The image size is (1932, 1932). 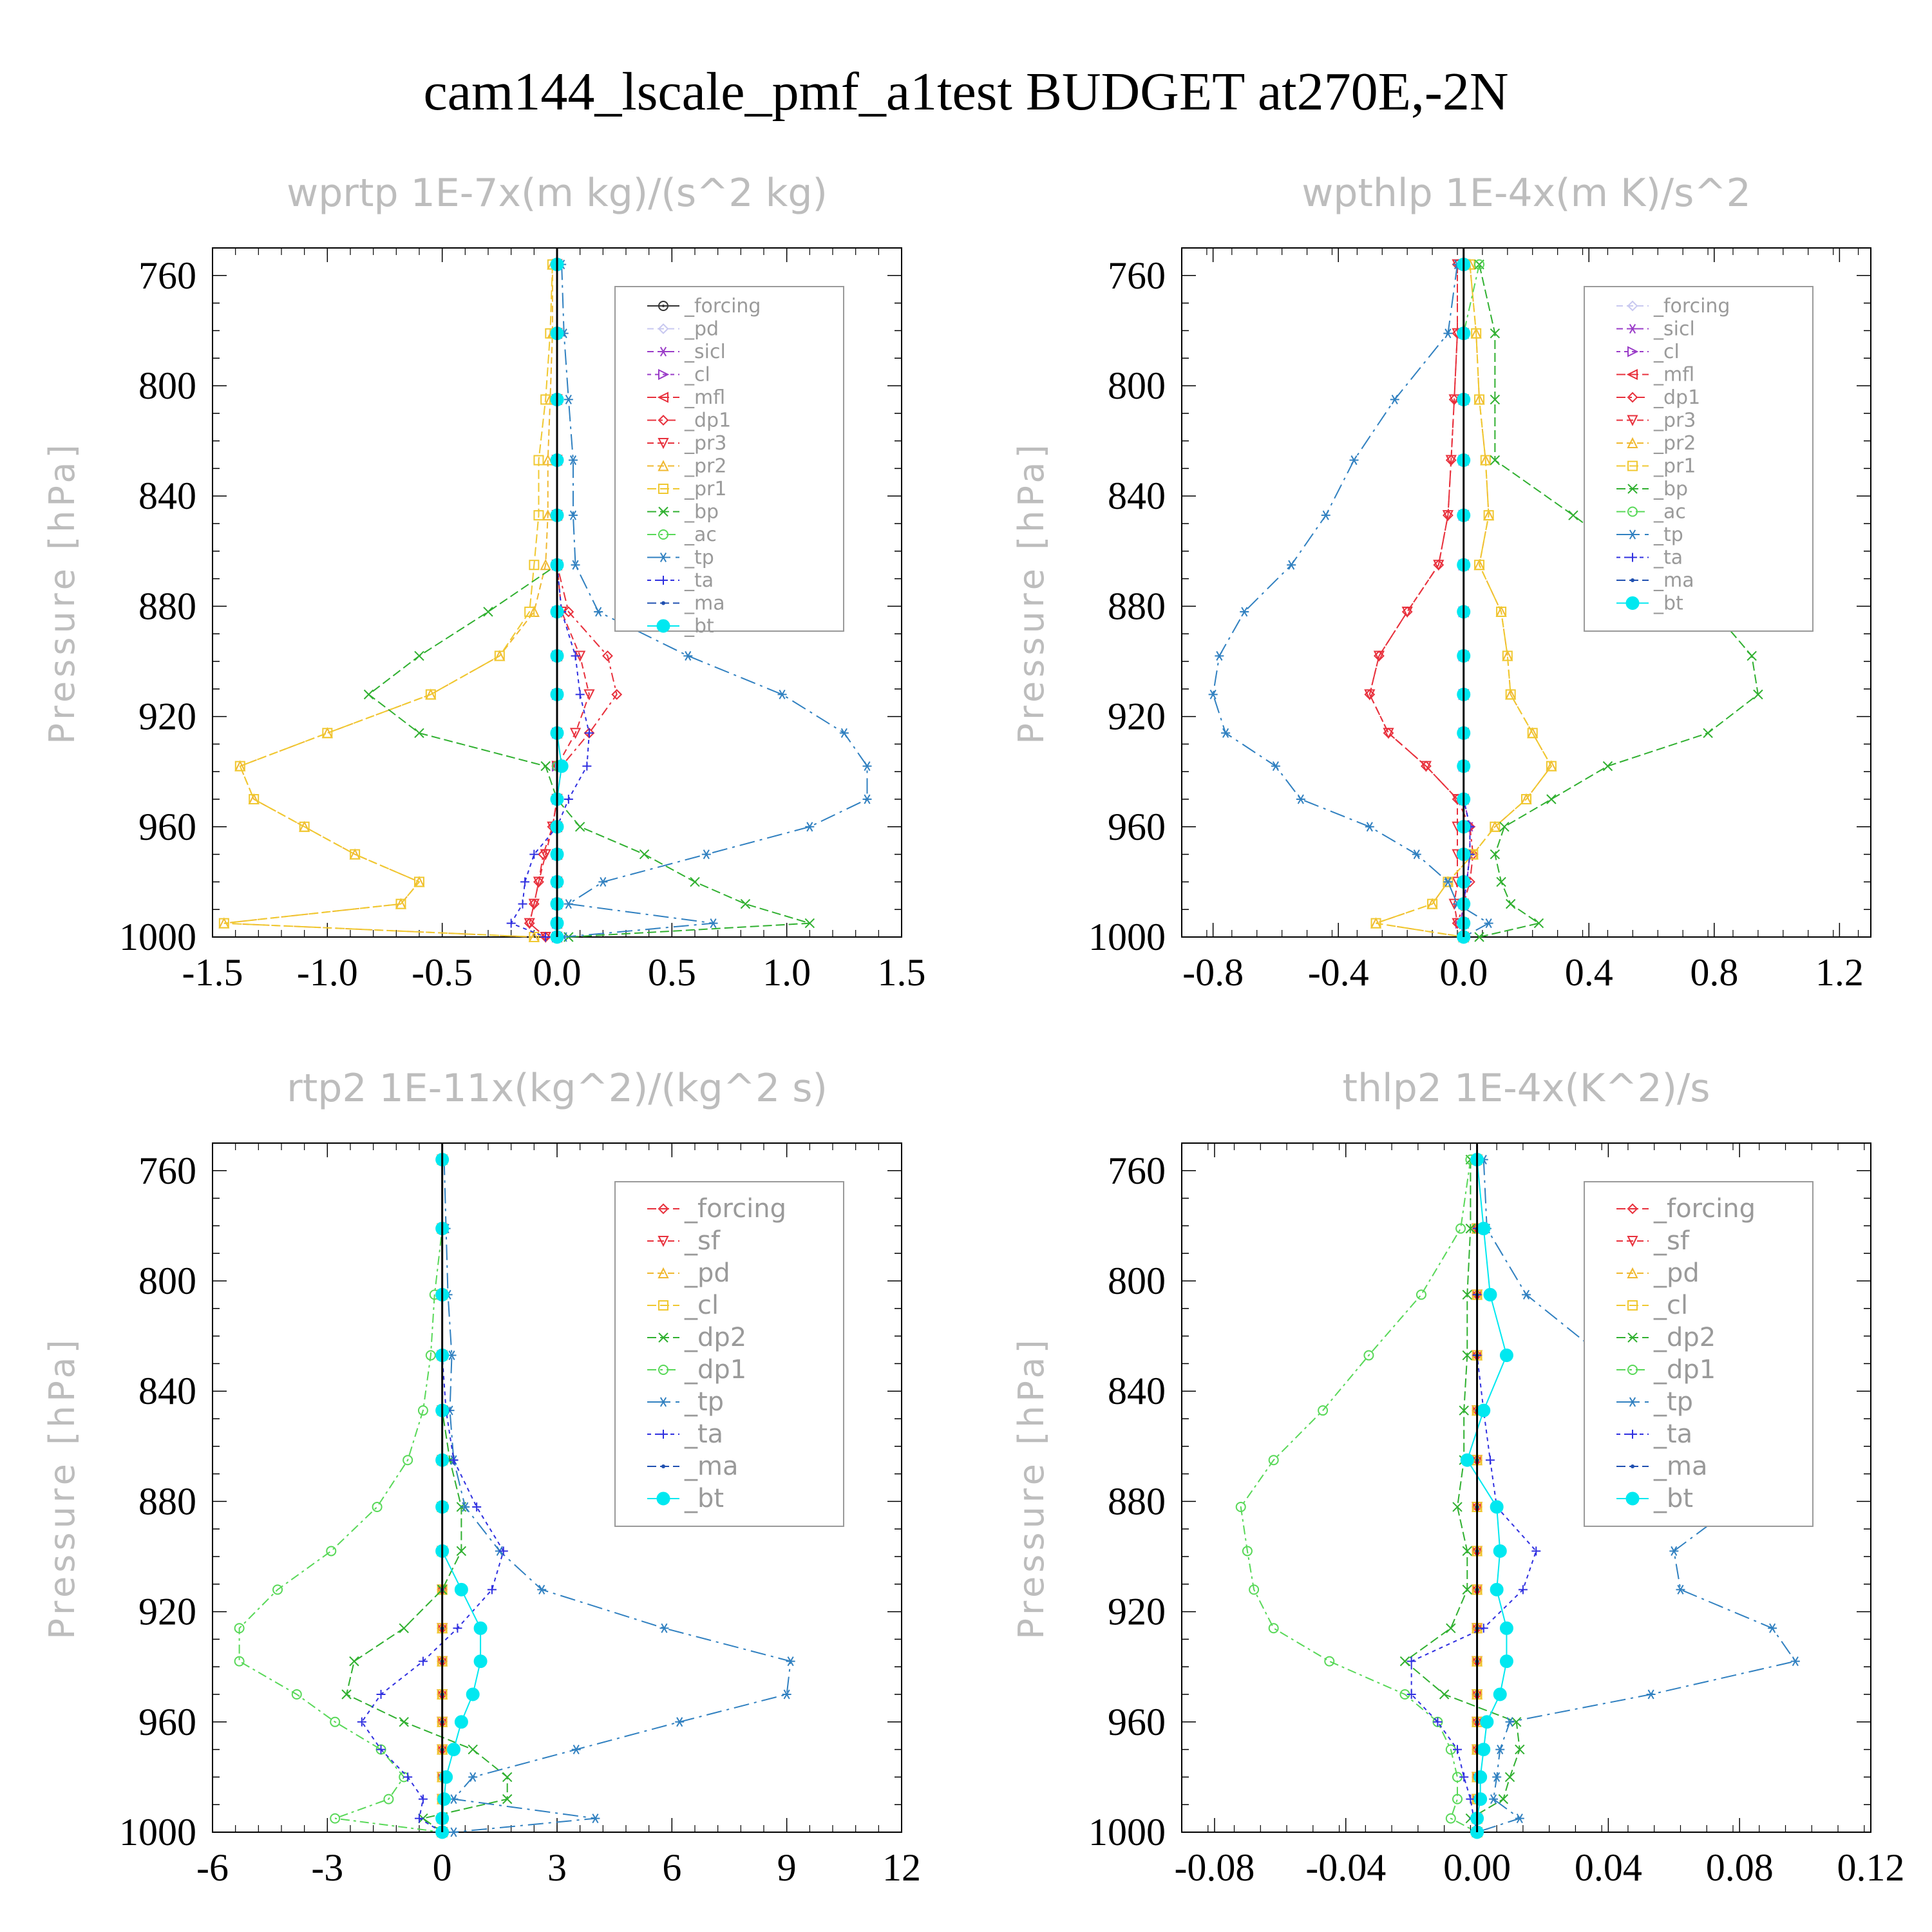 What do you see at coordinates (557, 1089) in the screenshot?
I see `panel-title: rtp2 1E-11x(kg^2)/(kg^2 s)` at bounding box center [557, 1089].